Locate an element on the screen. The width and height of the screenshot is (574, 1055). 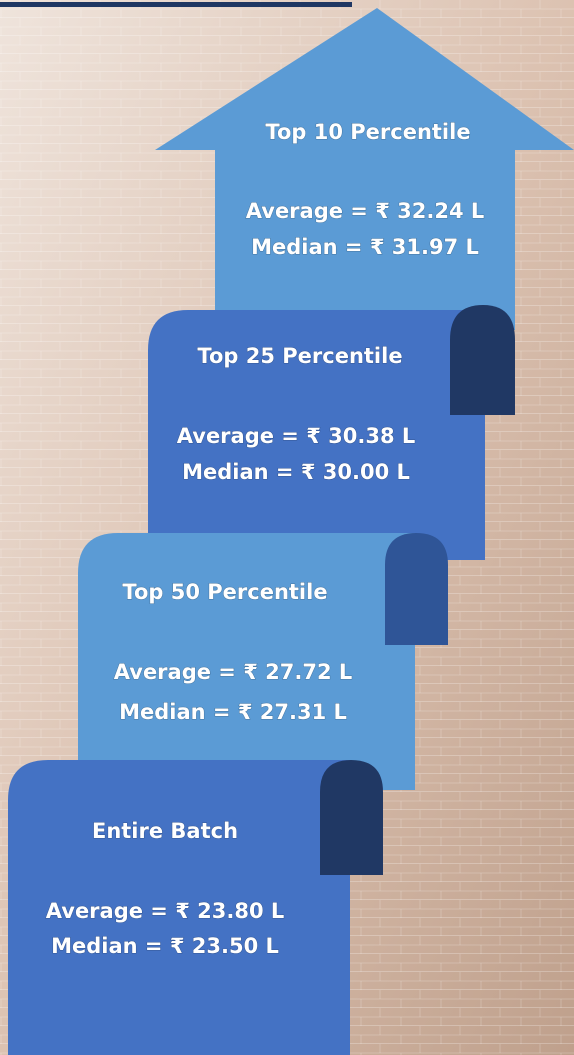
tier-average: Average = ₹ 27.72 L is located at coordinates (233, 672).